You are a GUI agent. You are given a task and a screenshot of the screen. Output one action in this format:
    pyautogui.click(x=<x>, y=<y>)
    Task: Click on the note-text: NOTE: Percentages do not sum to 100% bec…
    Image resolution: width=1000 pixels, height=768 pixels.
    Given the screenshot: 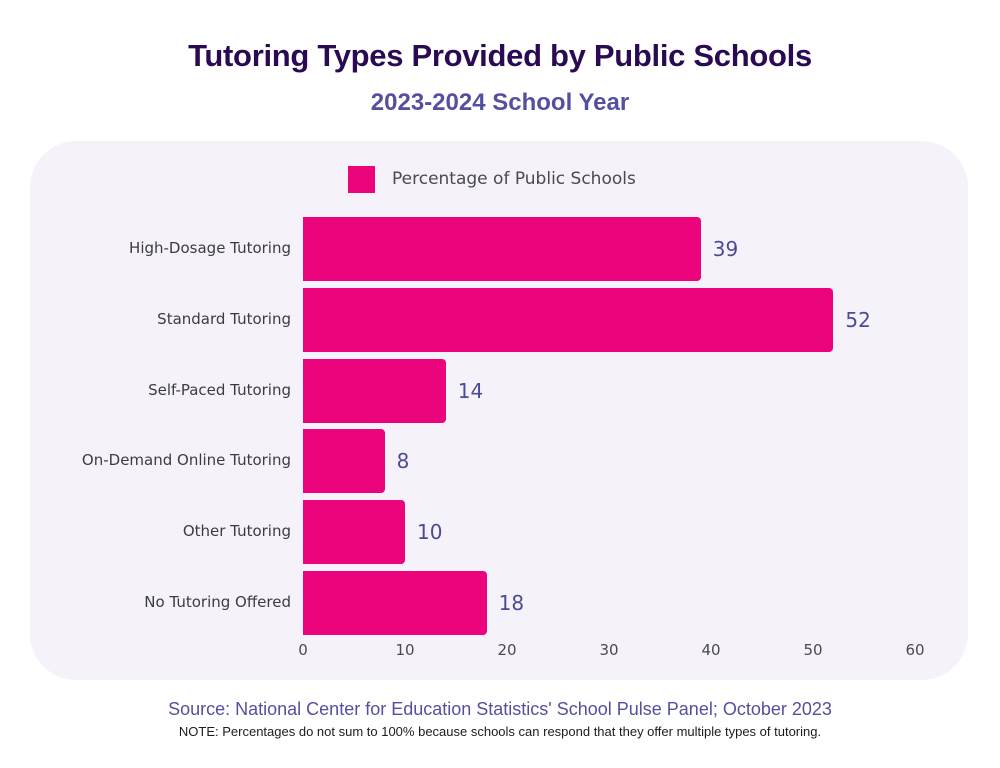 What is the action you would take?
    pyautogui.click(x=500, y=731)
    